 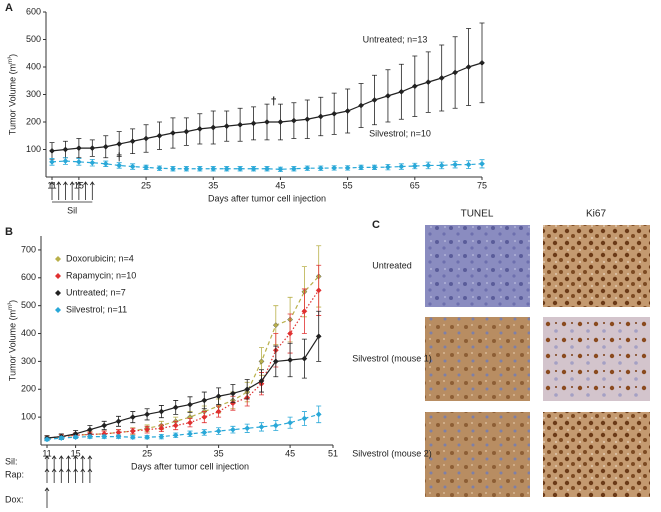 What do you see at coordinates (183, 364) in the screenshot?
I see `series-line` at bounding box center [183, 364].